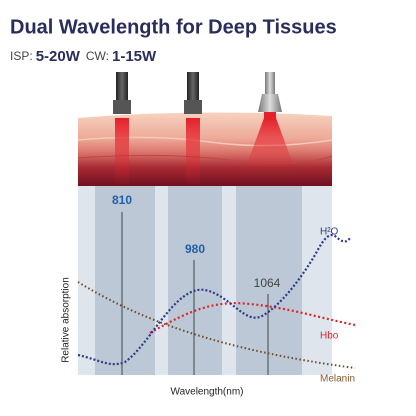 This screenshot has width=416, height=416. What do you see at coordinates (21, 56) in the screenshot?
I see `spec-label: ISP:` at bounding box center [21, 56].